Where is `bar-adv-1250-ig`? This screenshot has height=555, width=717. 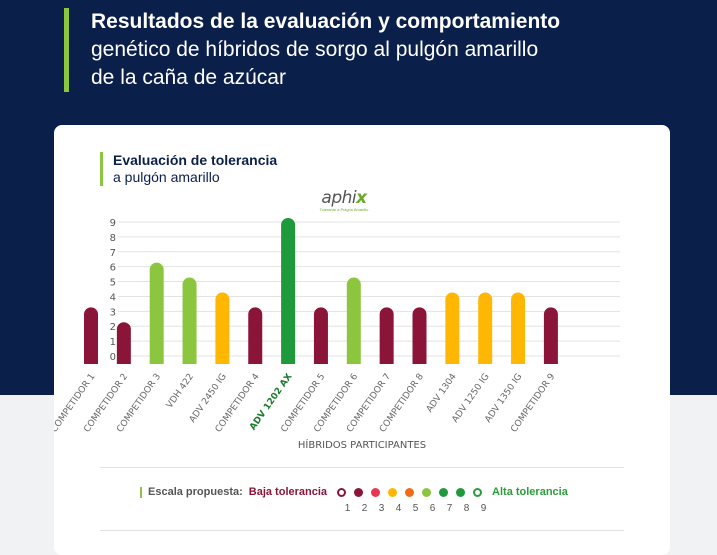
bar-adv-1250-ig is located at coordinates (485, 328).